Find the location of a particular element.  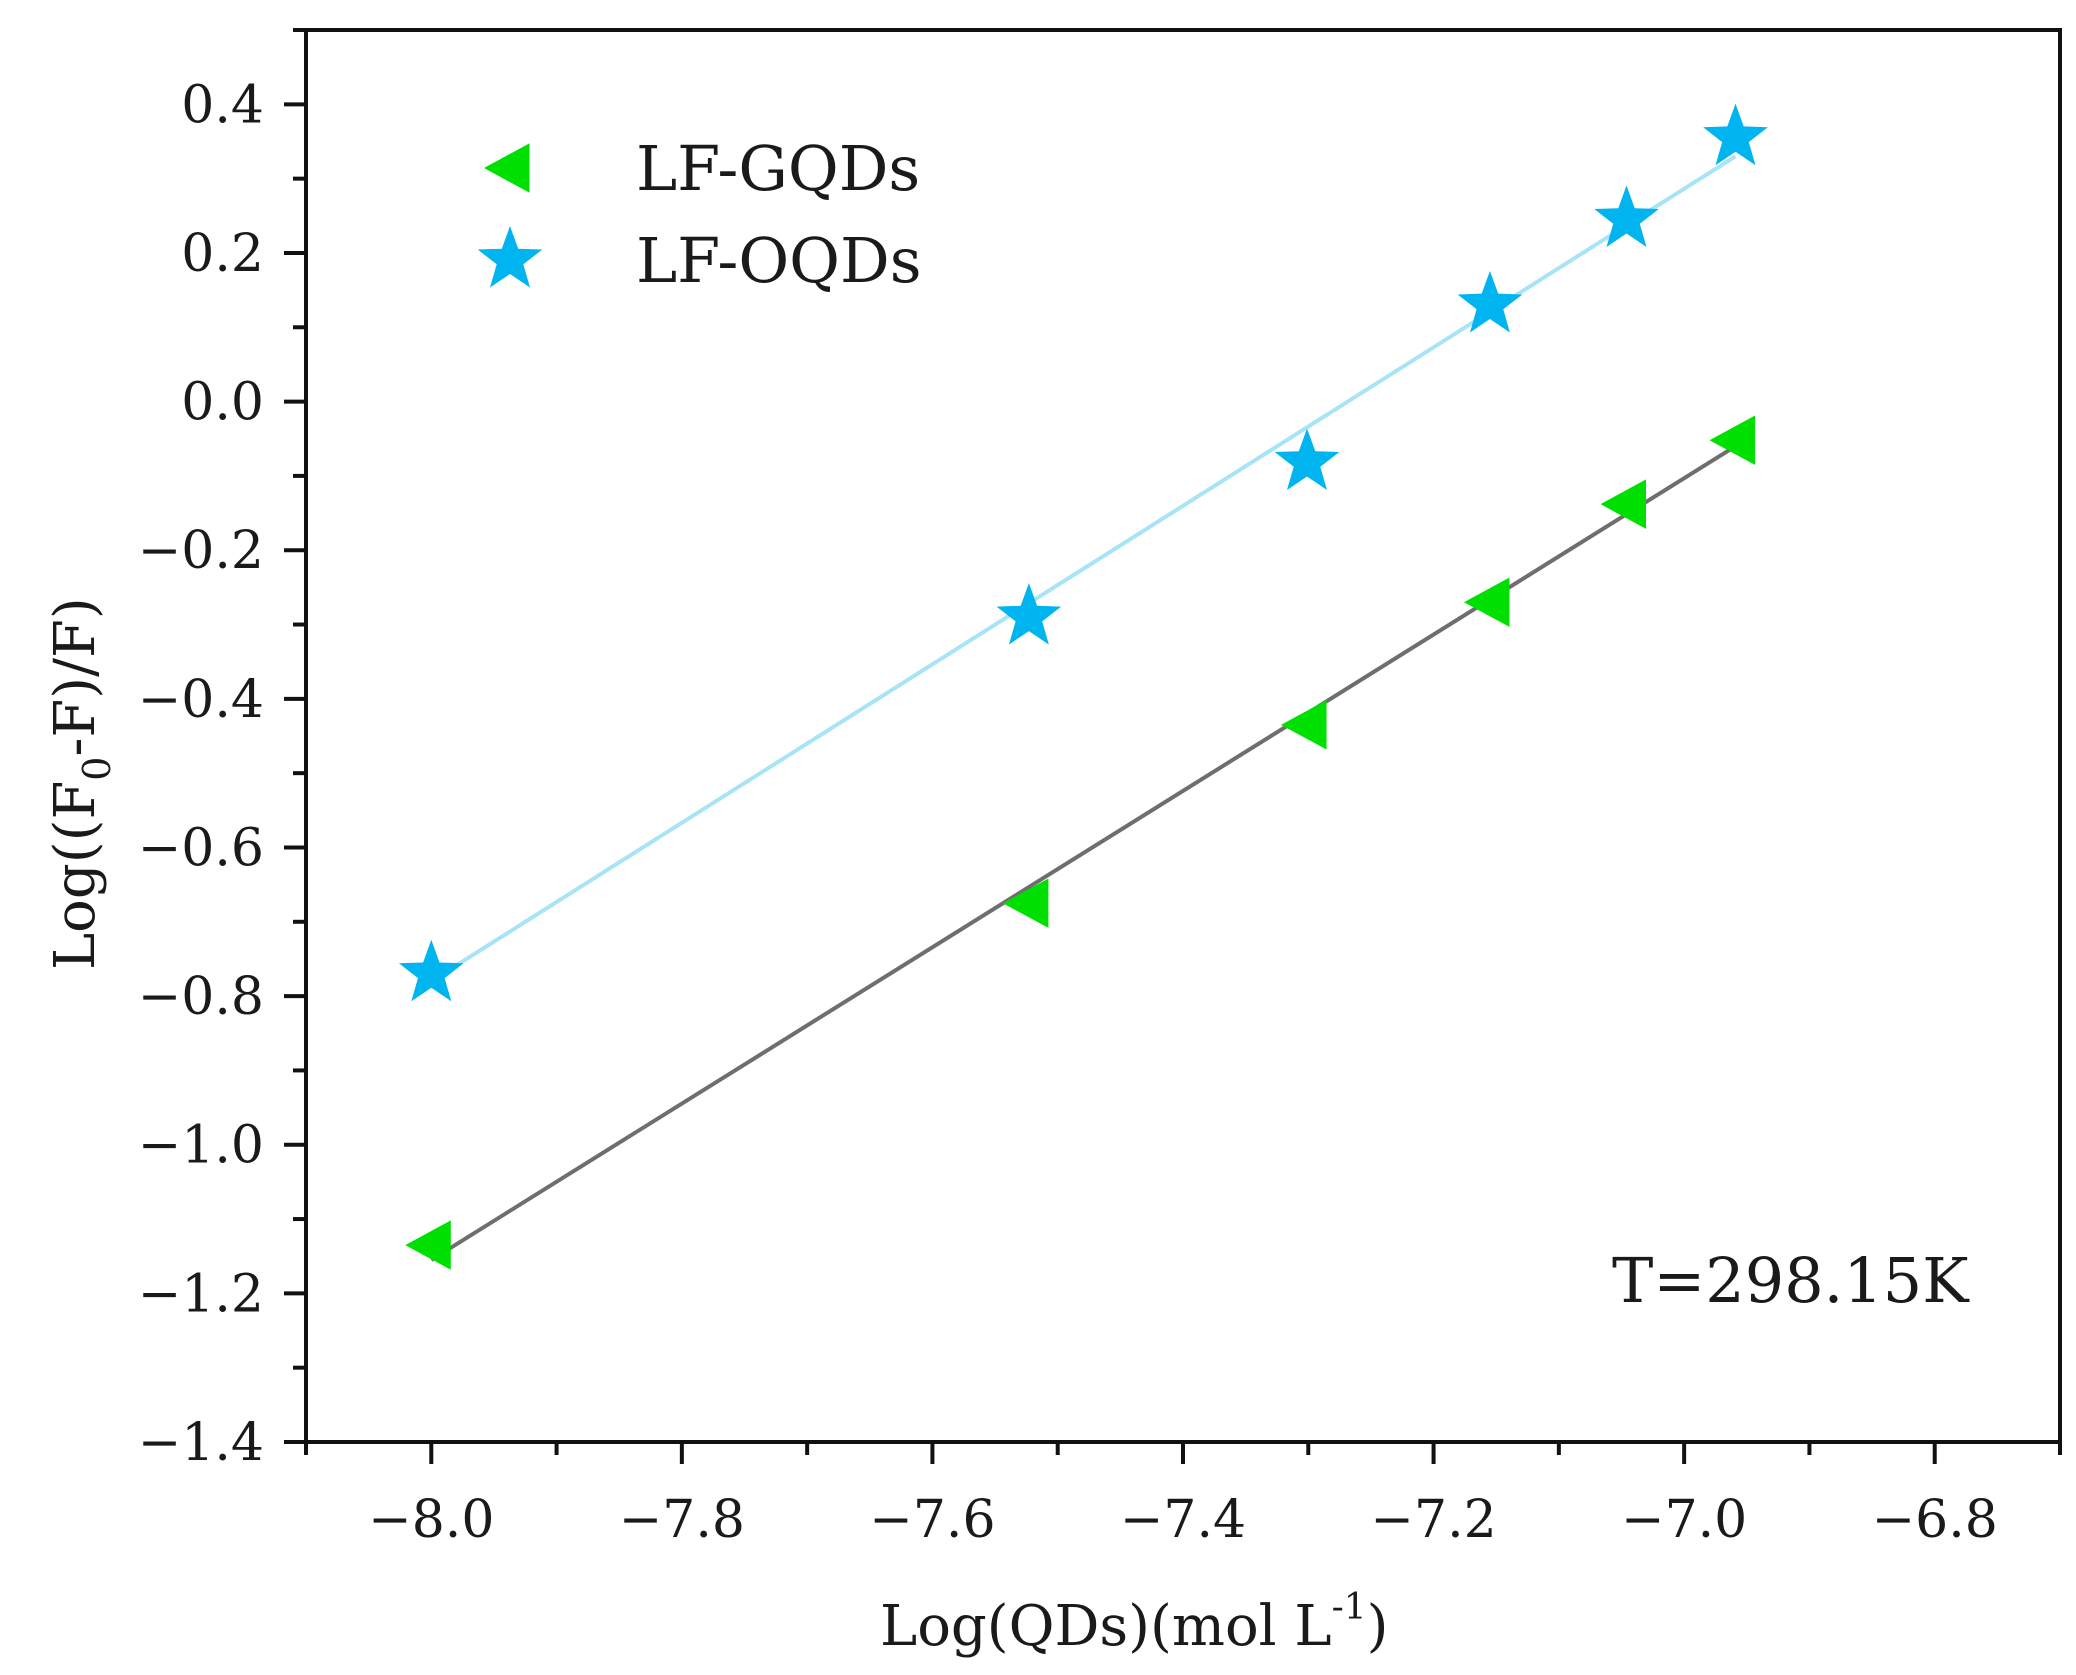

y-tick-label: −0.2 is located at coordinates (201, 551).